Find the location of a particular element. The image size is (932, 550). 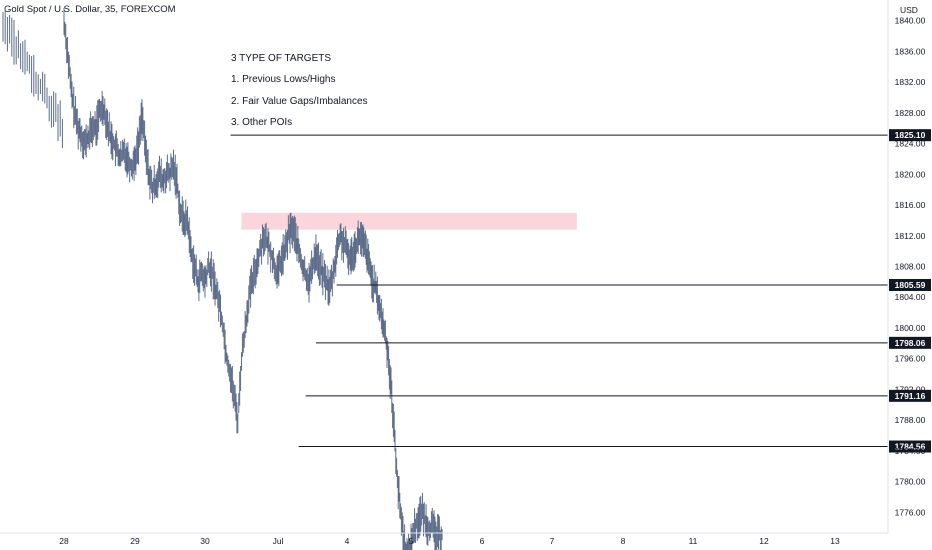

y-tick-label: 1840.00 is located at coordinates (910, 21).